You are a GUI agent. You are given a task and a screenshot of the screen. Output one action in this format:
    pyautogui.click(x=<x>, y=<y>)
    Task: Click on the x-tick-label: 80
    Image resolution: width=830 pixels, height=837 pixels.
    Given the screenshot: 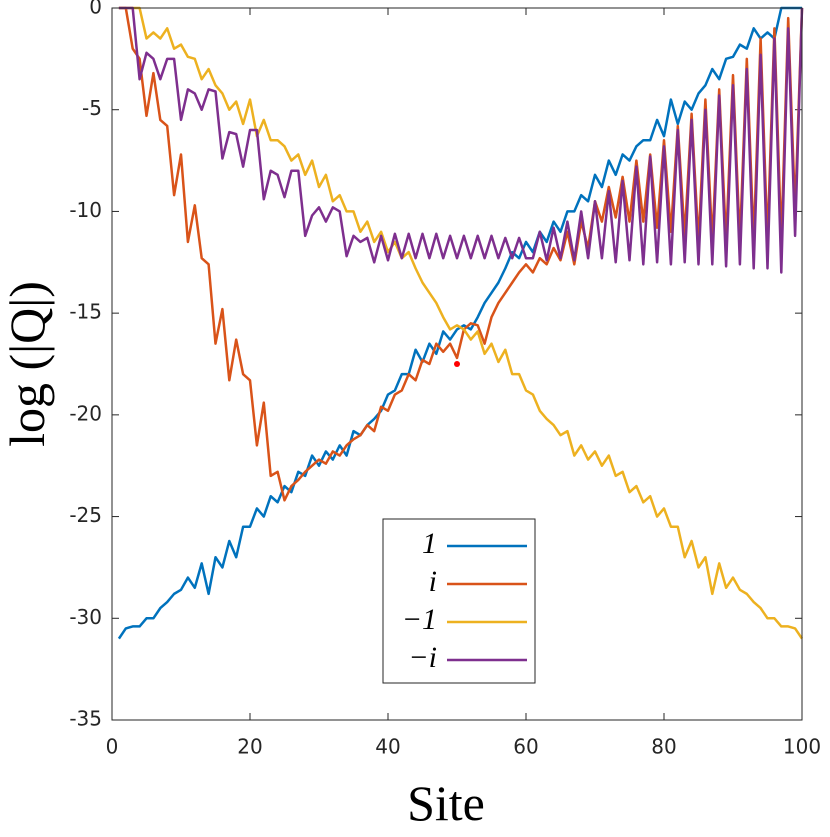 What is the action you would take?
    pyautogui.click(x=663, y=747)
    